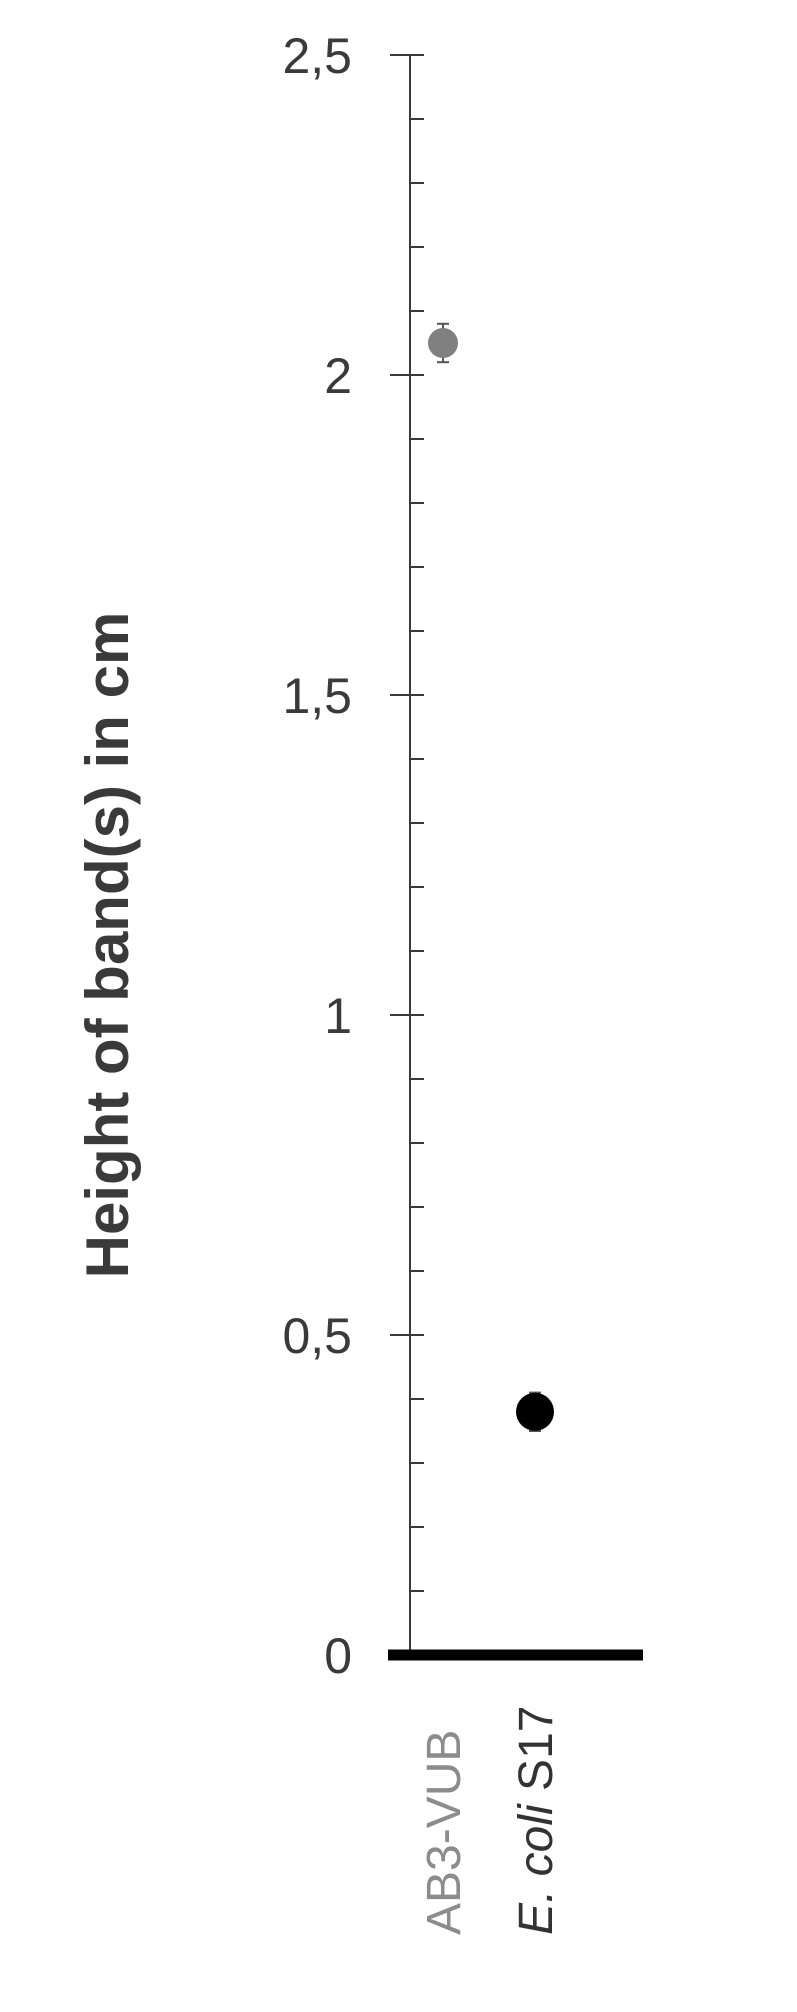 This screenshot has width=797, height=2012. Describe the element at coordinates (491, 877) in the screenshot. I see `data-points` at that location.